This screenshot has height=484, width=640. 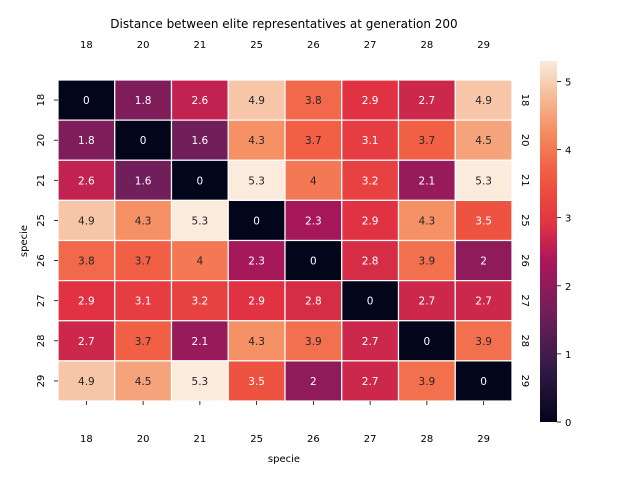 I want to click on x-tick-label-top: 21, so click(x=200, y=45).